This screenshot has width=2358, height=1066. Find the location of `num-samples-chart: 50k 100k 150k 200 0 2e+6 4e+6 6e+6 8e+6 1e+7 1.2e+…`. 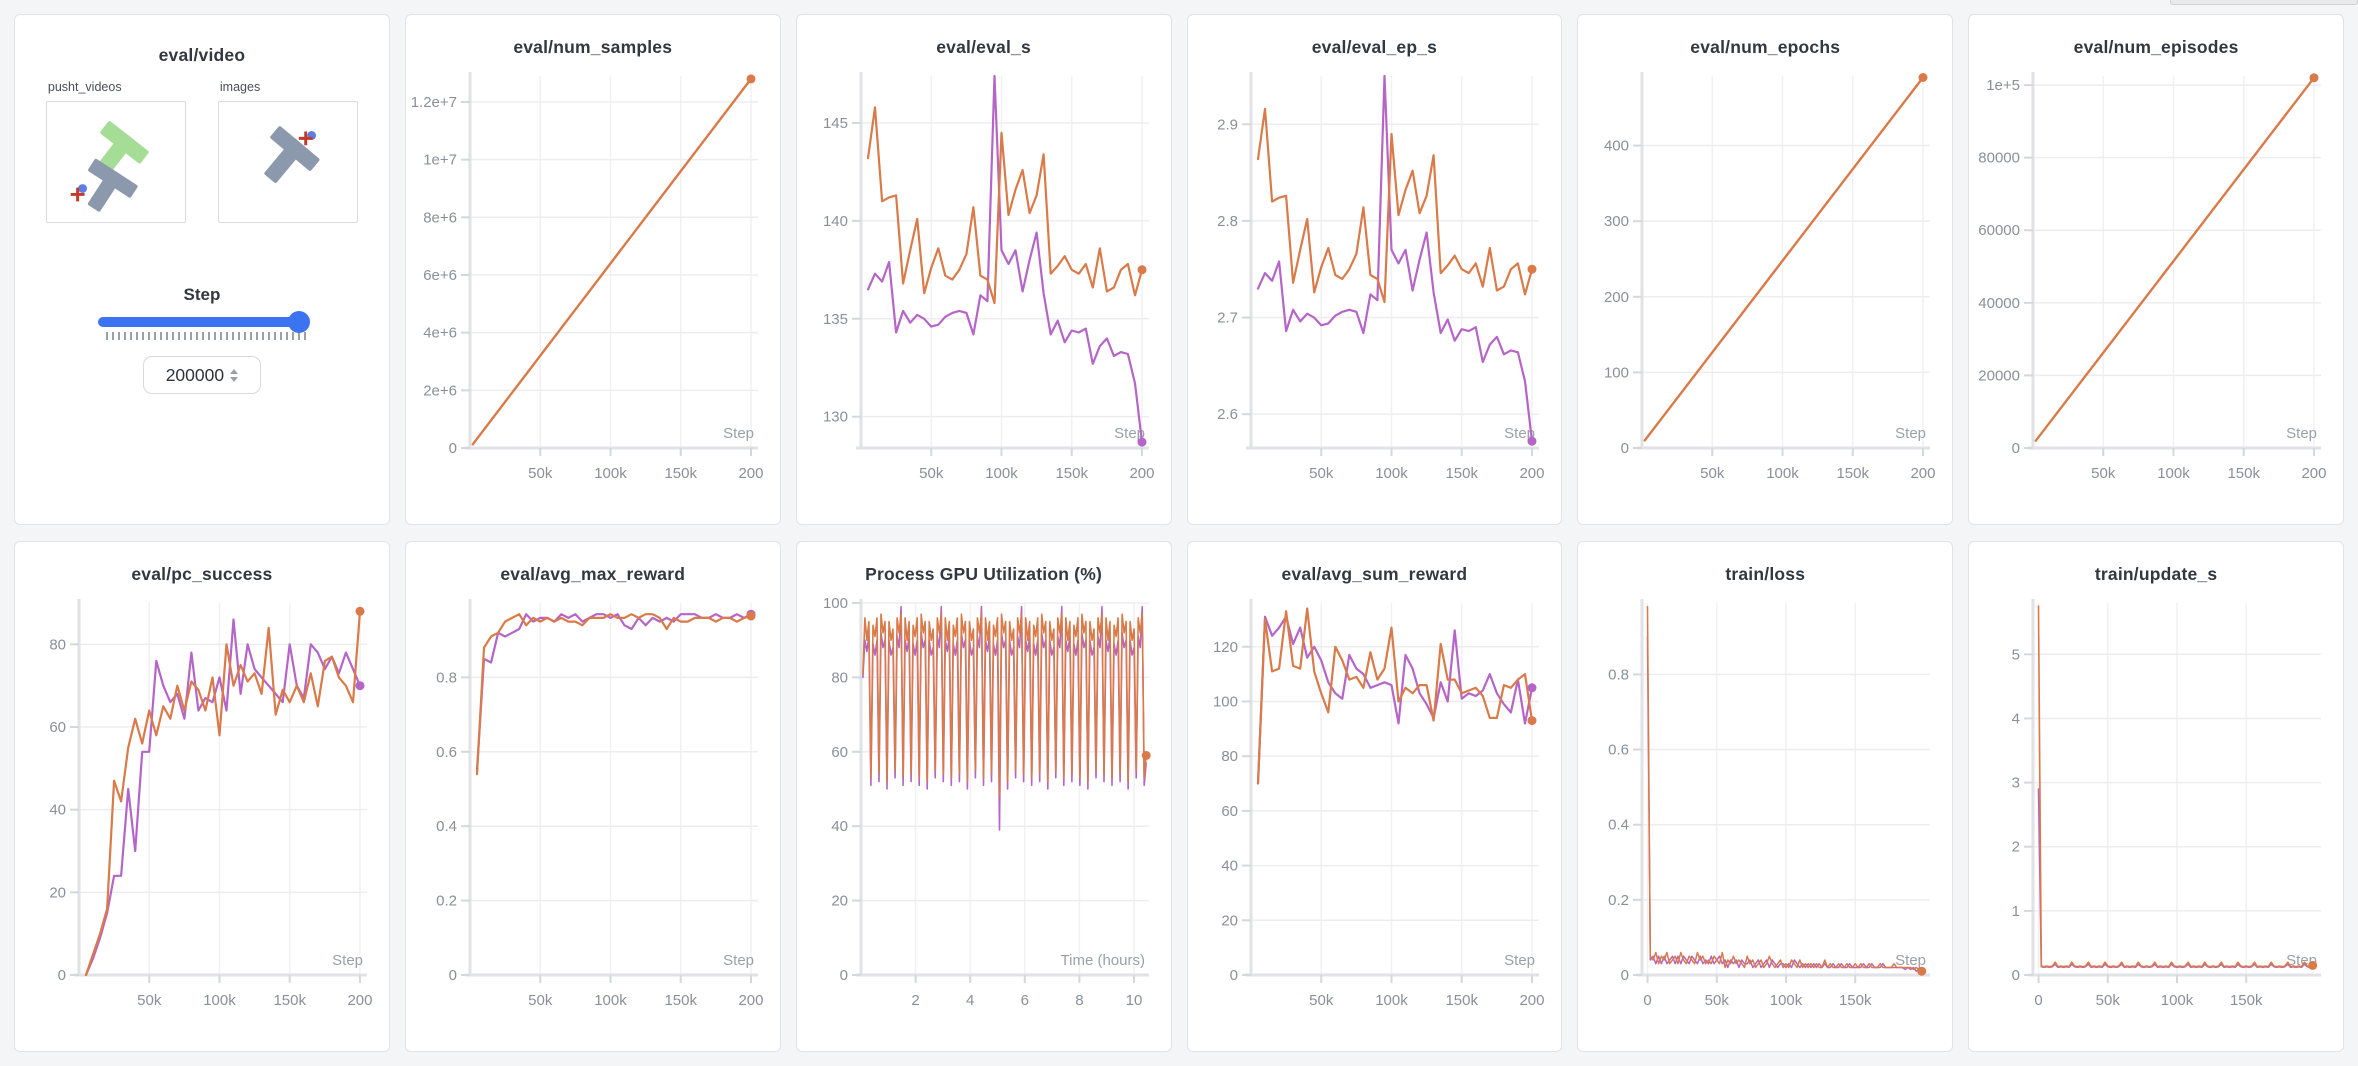

num-samples-chart: 50k 100k 150k 200 0 2e+6 4e+6 6e+6 8e+6 1e+7 1.2e+… is located at coordinates (593, 281).